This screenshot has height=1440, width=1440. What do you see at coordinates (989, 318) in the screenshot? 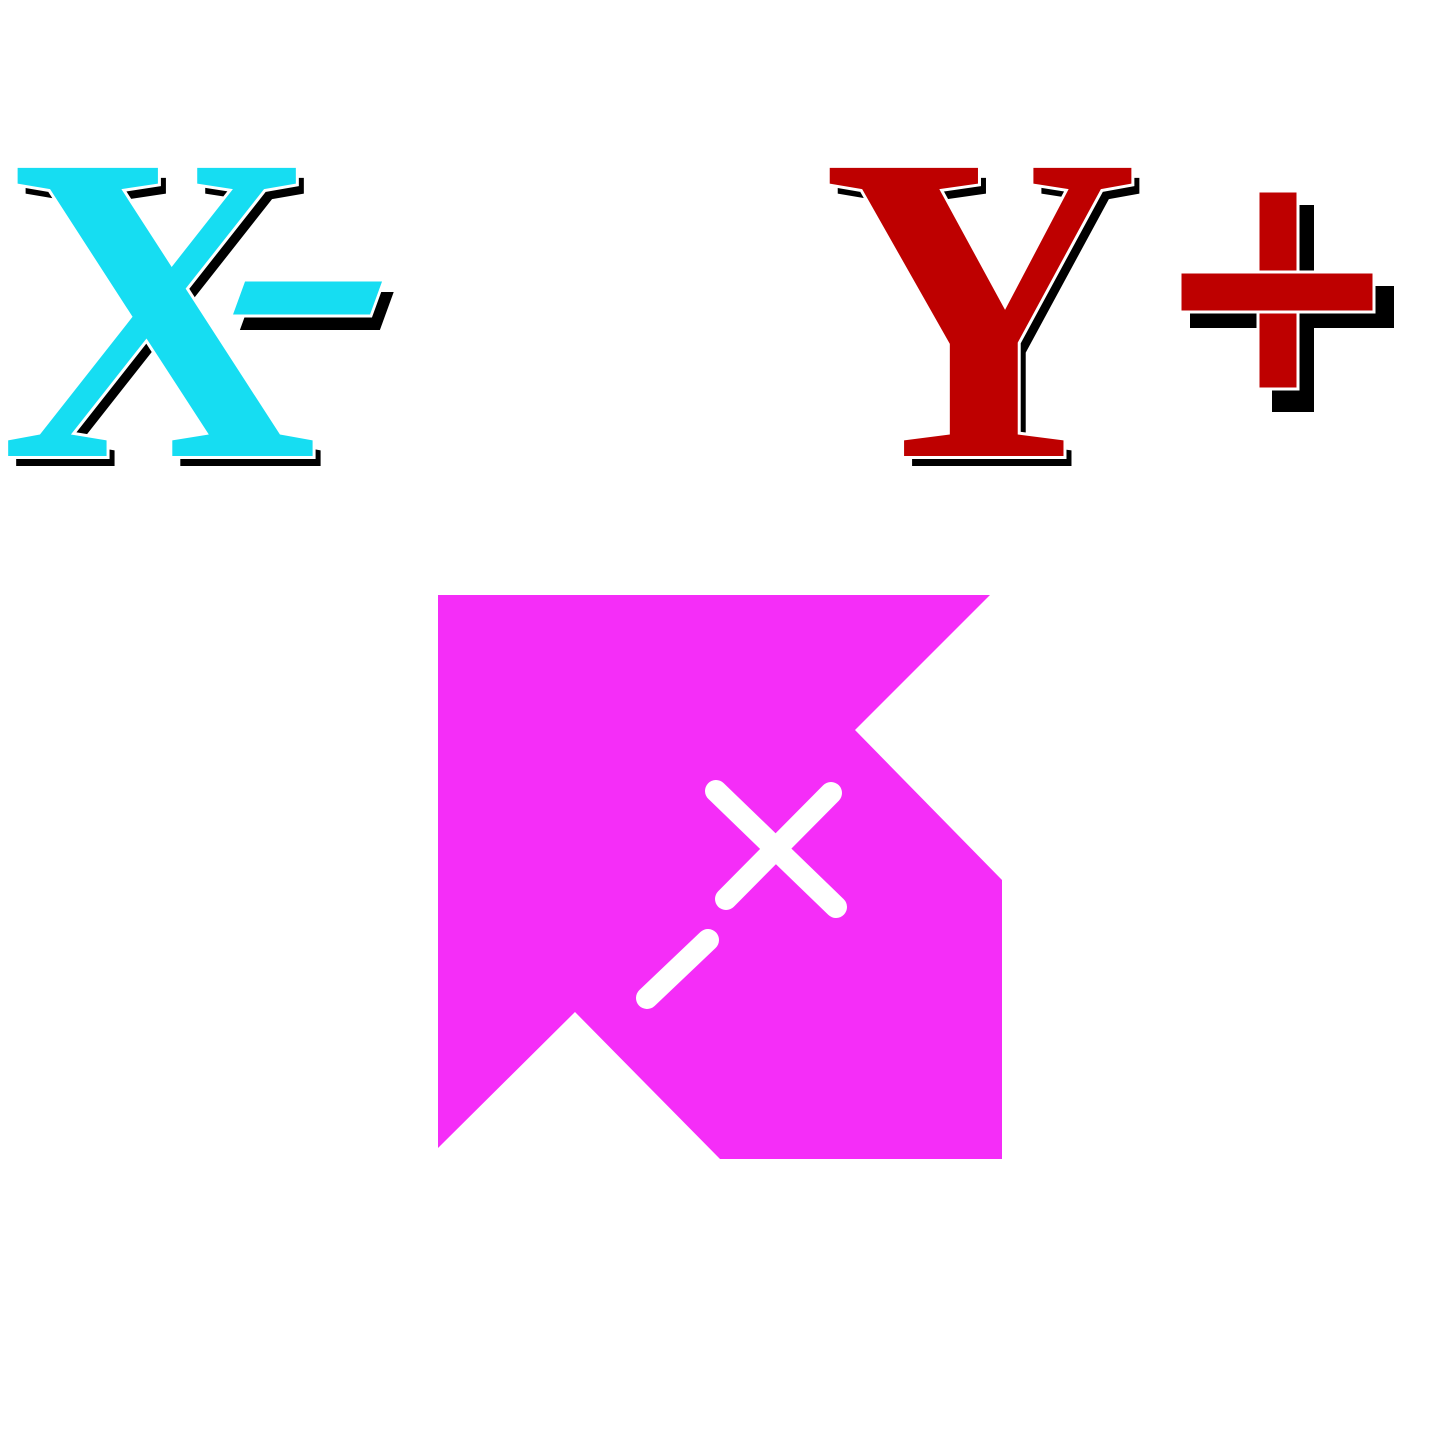
I see `y-letter-shadow: Y` at bounding box center [989, 318].